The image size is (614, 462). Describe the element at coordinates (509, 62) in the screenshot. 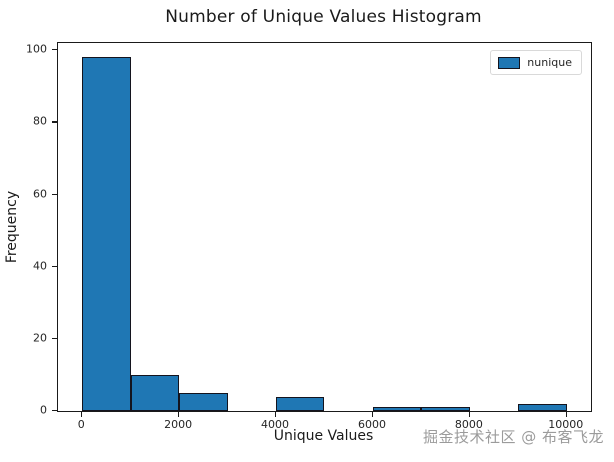

I see `legend-swatch-nunique` at that location.